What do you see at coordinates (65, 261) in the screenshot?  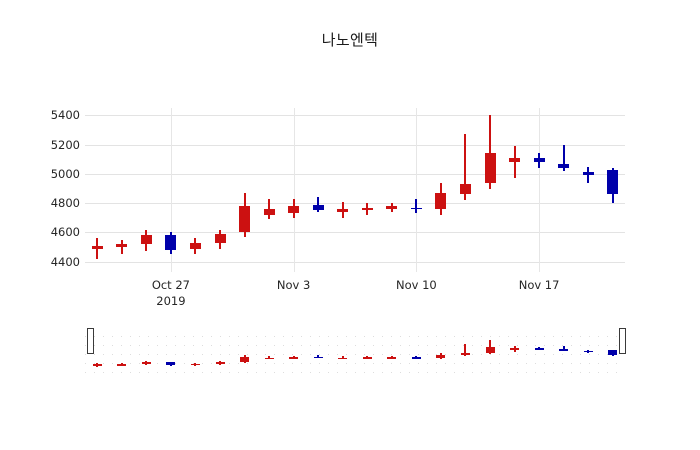 I see `y-axis-tick-label: 4400` at bounding box center [65, 261].